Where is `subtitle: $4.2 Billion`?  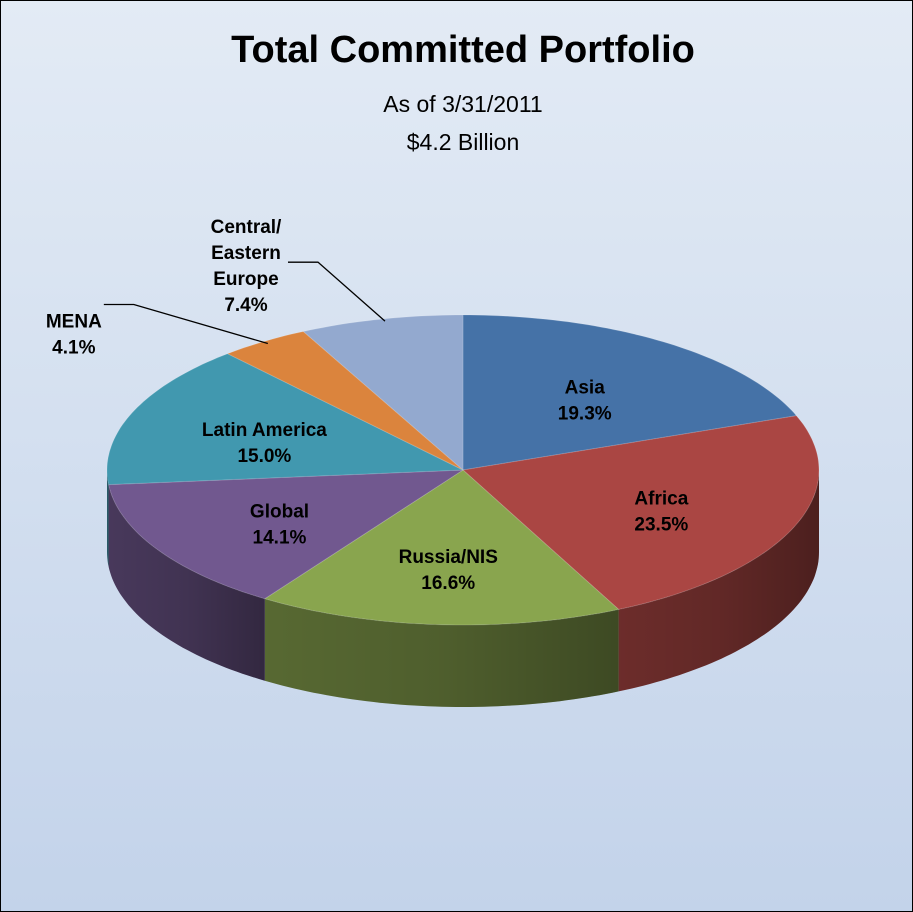 subtitle: $4.2 Billion is located at coordinates (463, 142).